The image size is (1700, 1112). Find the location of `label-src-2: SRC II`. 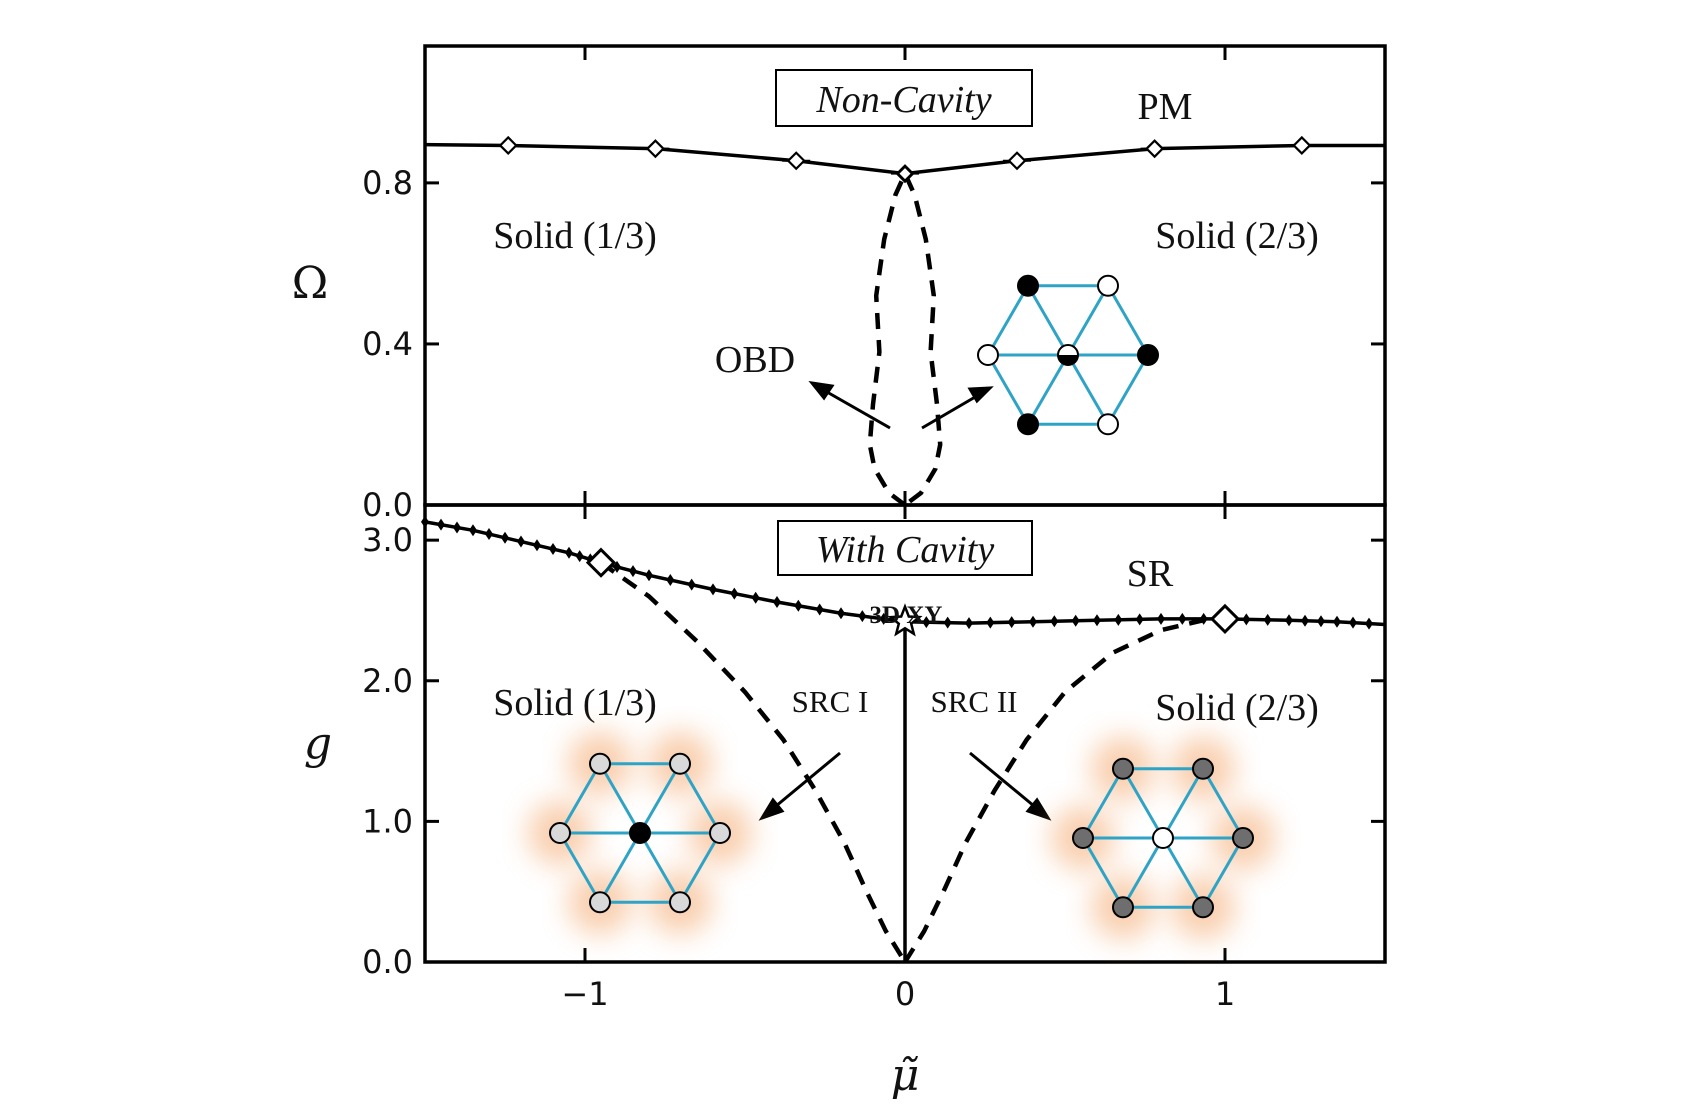

label-src-2: SRC II is located at coordinates (974, 701).